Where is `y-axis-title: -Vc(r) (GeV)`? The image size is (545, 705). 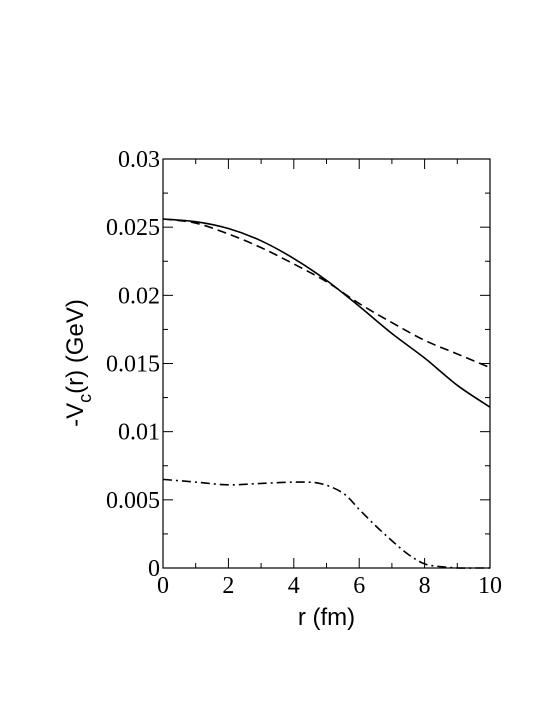 y-axis-title: -Vc(r) (GeV) is located at coordinates (78, 363).